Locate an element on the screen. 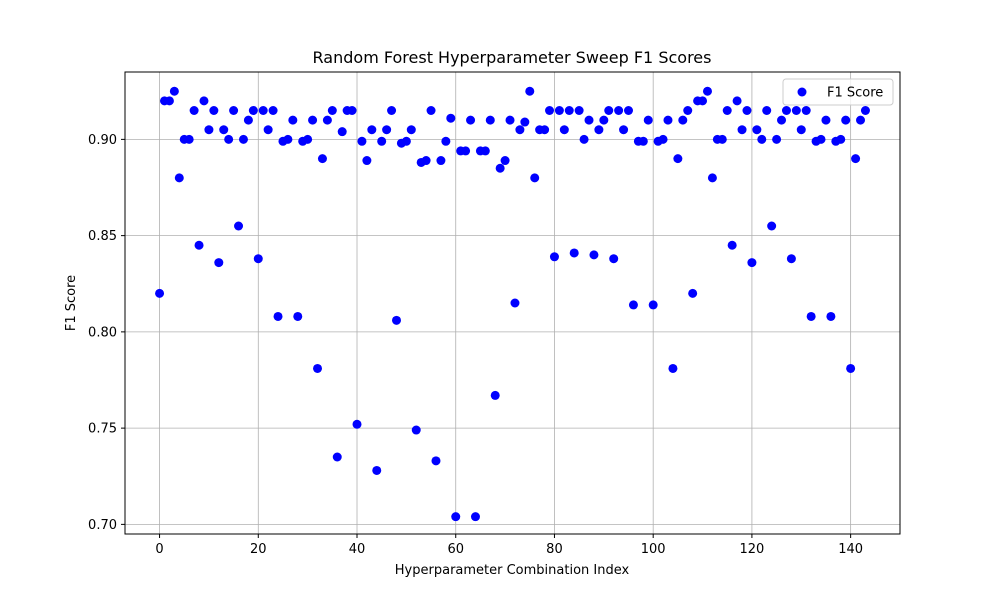  y-tick-label: 0.80 is located at coordinates (102, 332).